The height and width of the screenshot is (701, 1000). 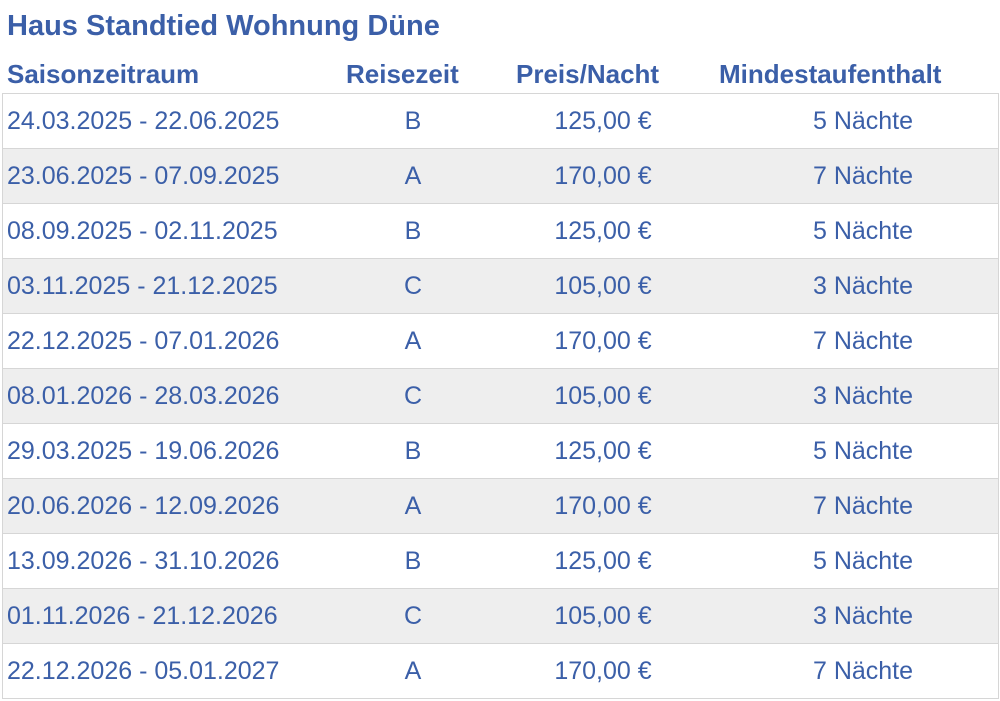 What do you see at coordinates (143, 341) in the screenshot?
I see `cell-period: 22.12.2025 - 07.01.2026` at bounding box center [143, 341].